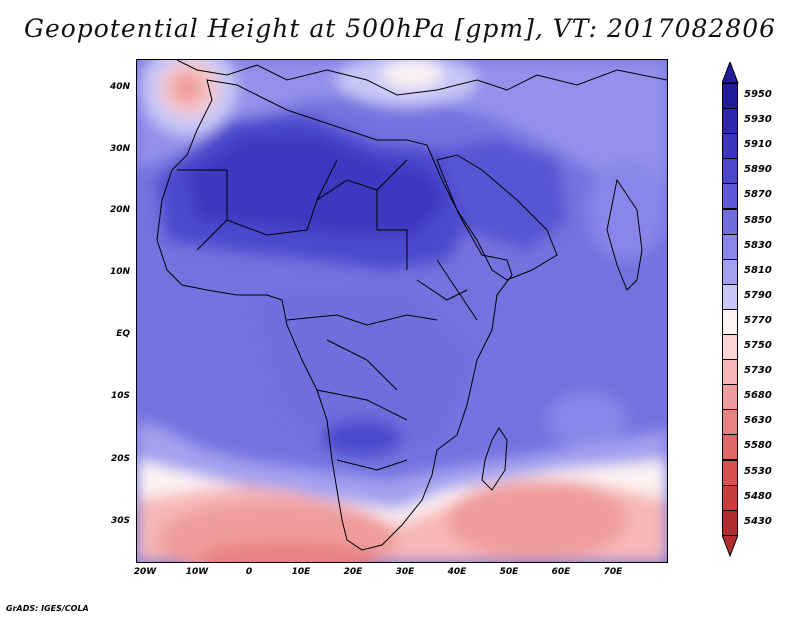 The width and height of the screenshot is (800, 618). Describe the element at coordinates (292, 214) in the screenshot. I see `sahara-borders` at that location.